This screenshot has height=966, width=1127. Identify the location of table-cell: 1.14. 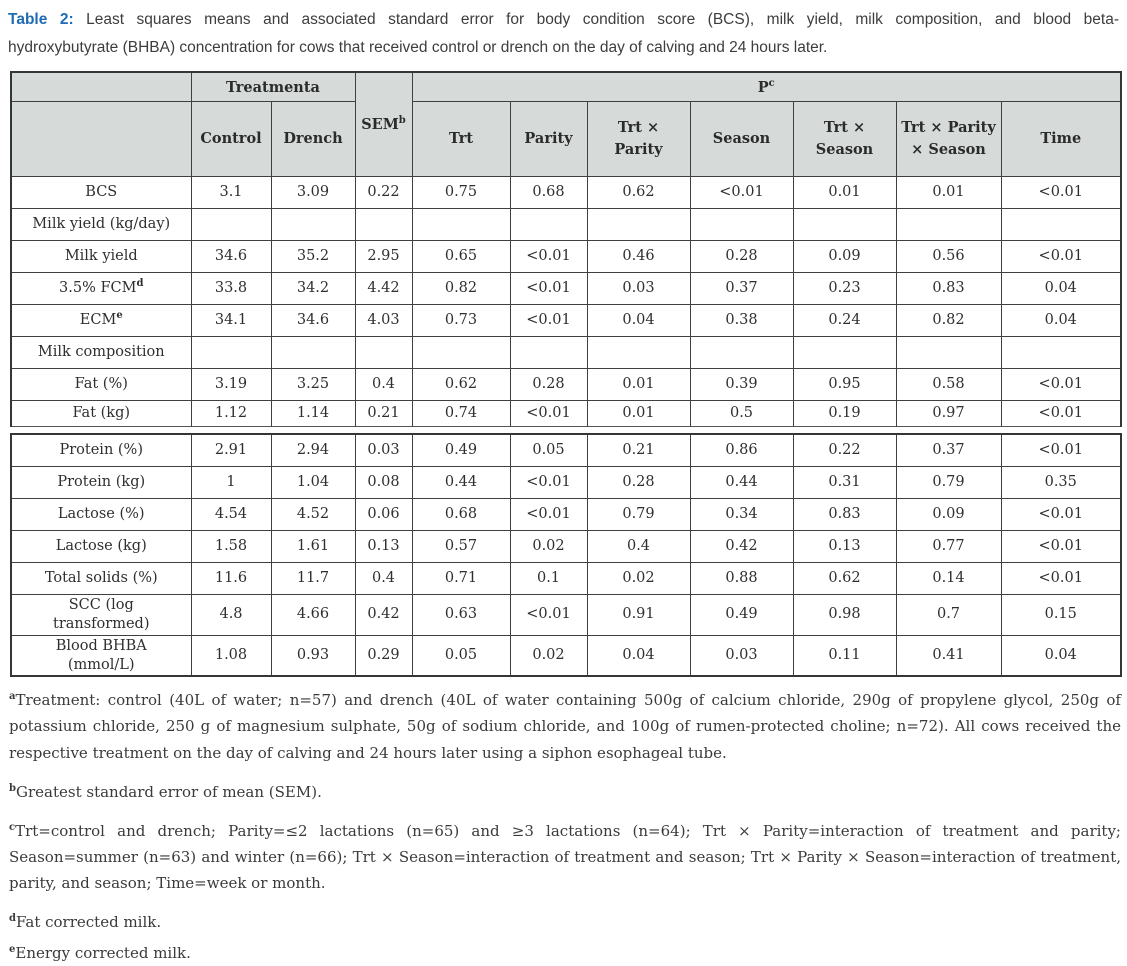
(313, 413).